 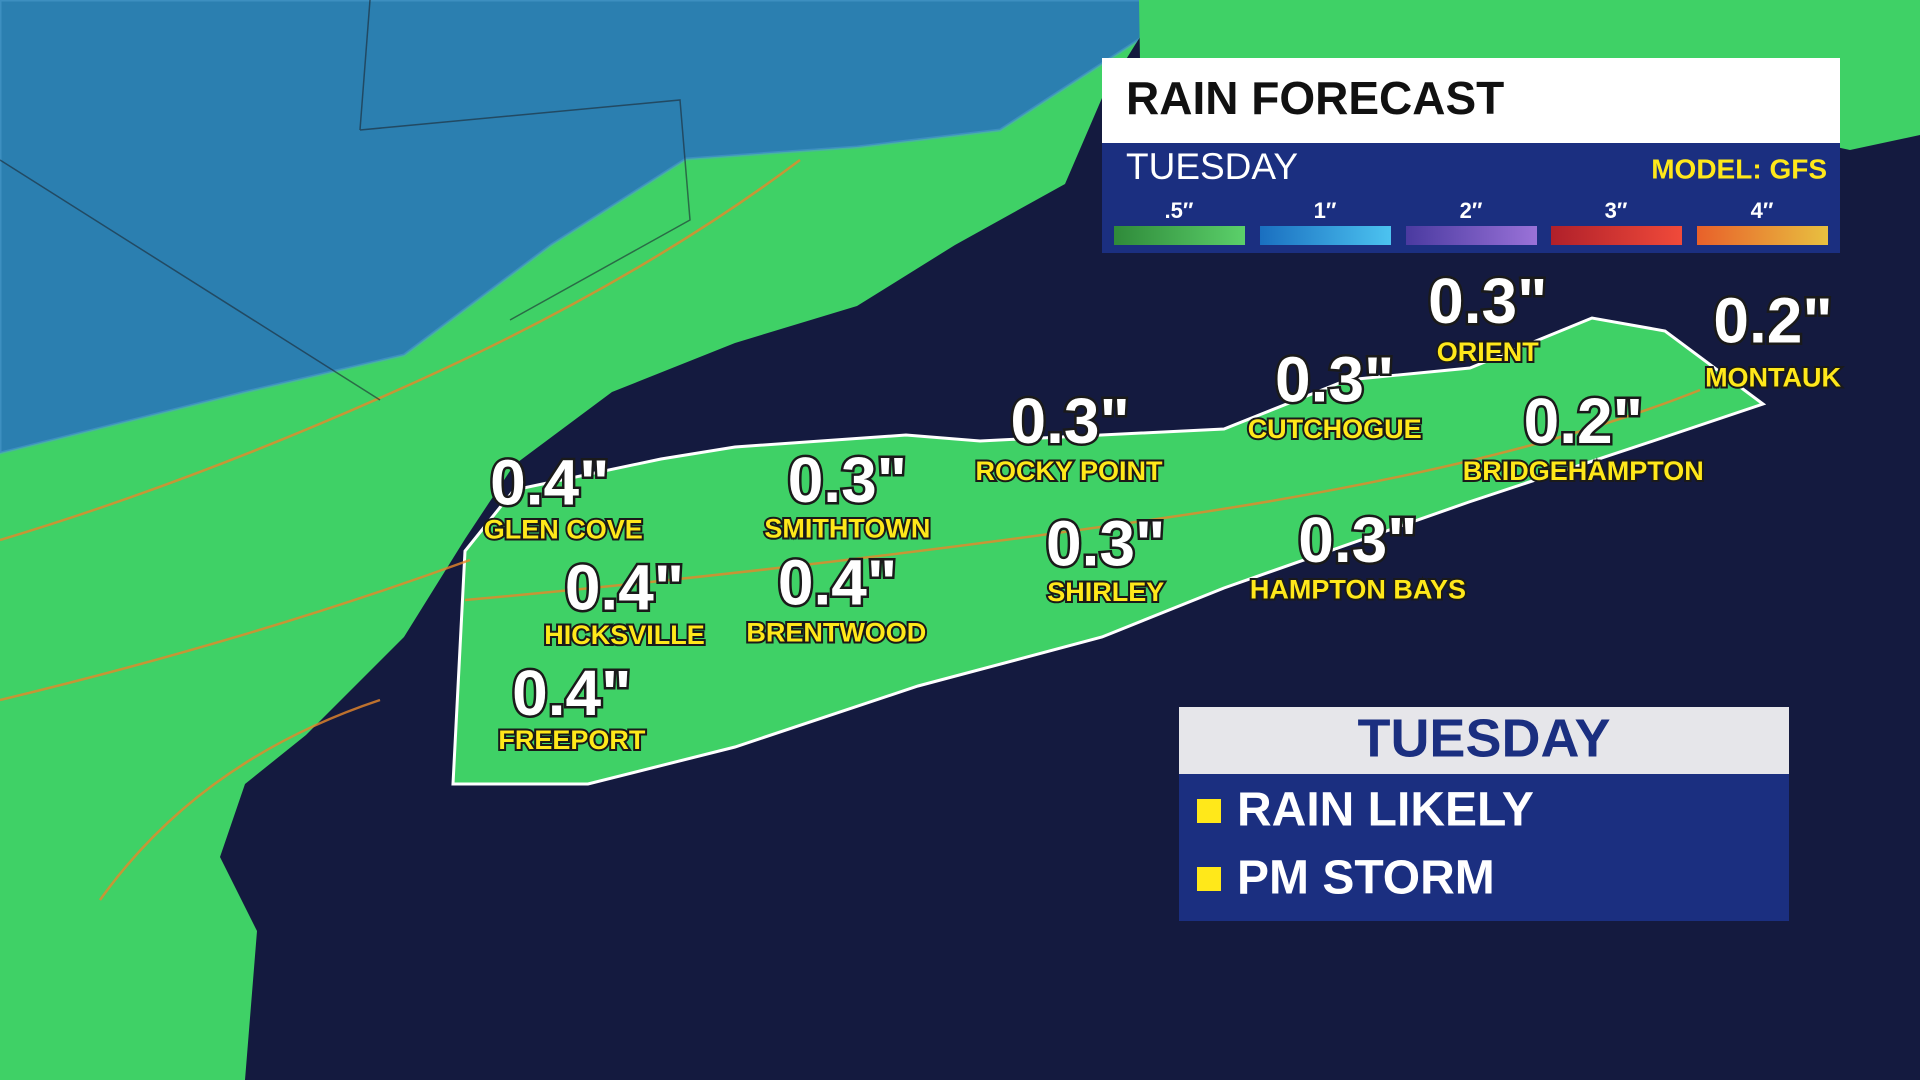 I want to click on summary-item: RAIN LIKELY, so click(x=1385, y=810).